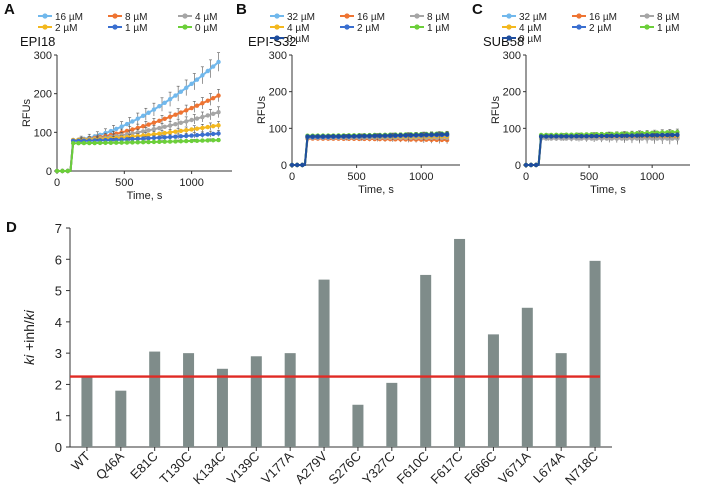 This screenshot has width=708, height=504. Describe the element at coordinates (480, 468) in the screenshot. I see `x-tick-label: F666C` at that location.